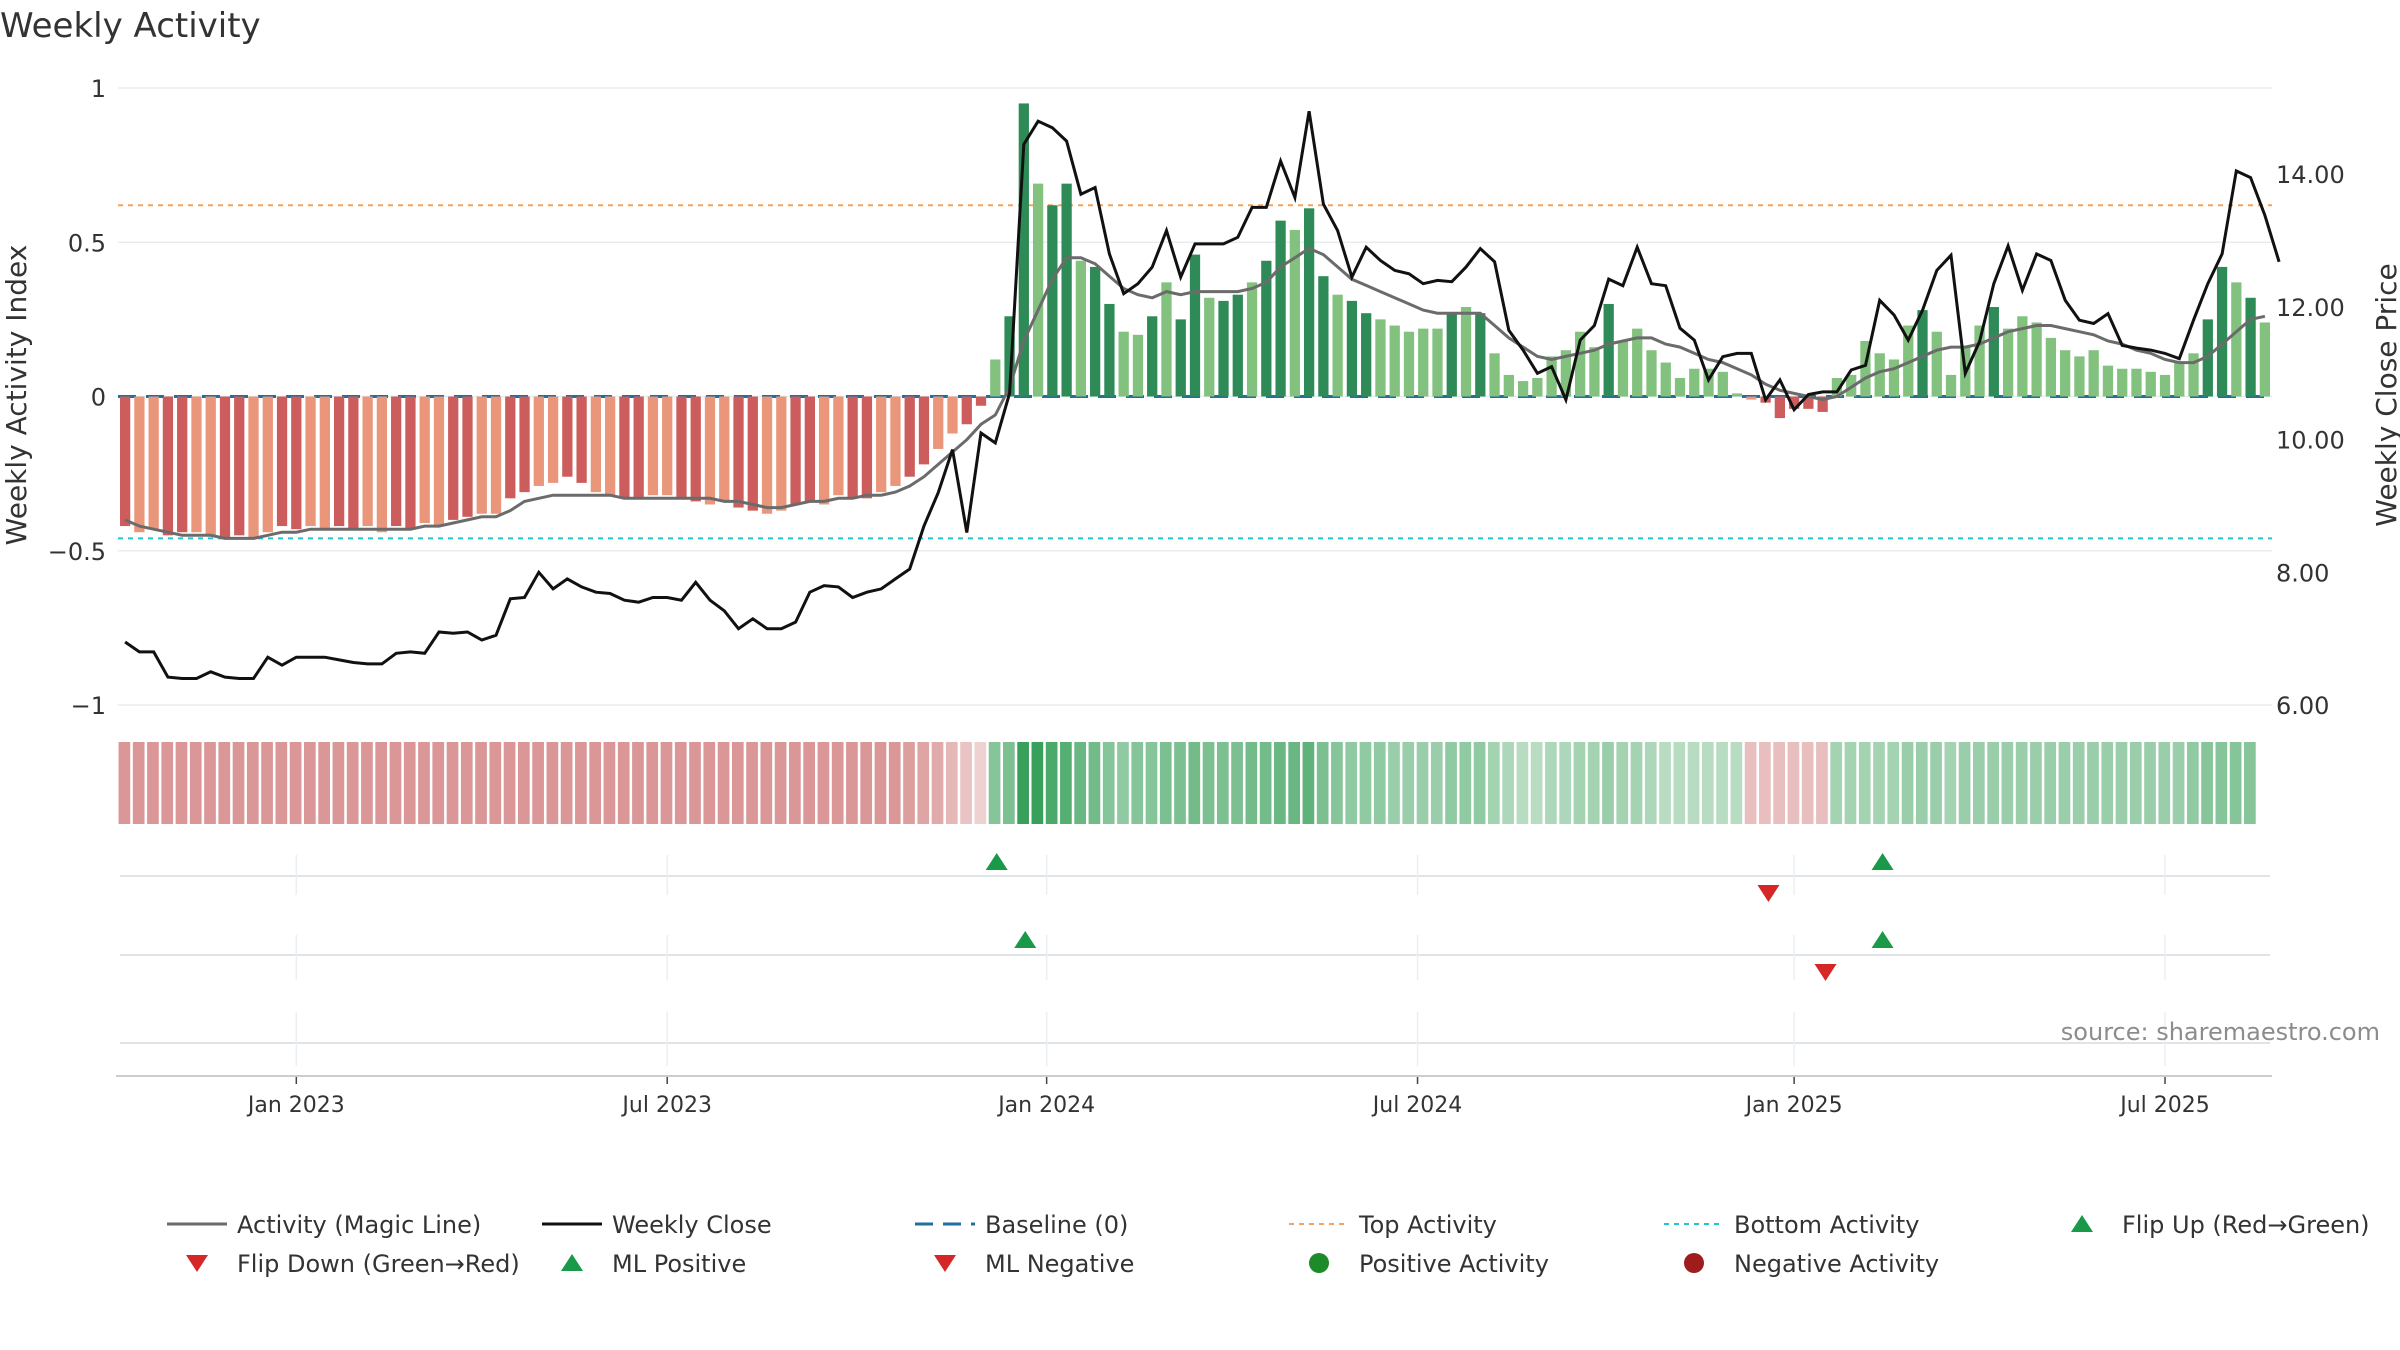 The image size is (2400, 1350). Describe the element at coordinates (1826, 1225) in the screenshot. I see `legend-label: Bottom Activity` at that location.